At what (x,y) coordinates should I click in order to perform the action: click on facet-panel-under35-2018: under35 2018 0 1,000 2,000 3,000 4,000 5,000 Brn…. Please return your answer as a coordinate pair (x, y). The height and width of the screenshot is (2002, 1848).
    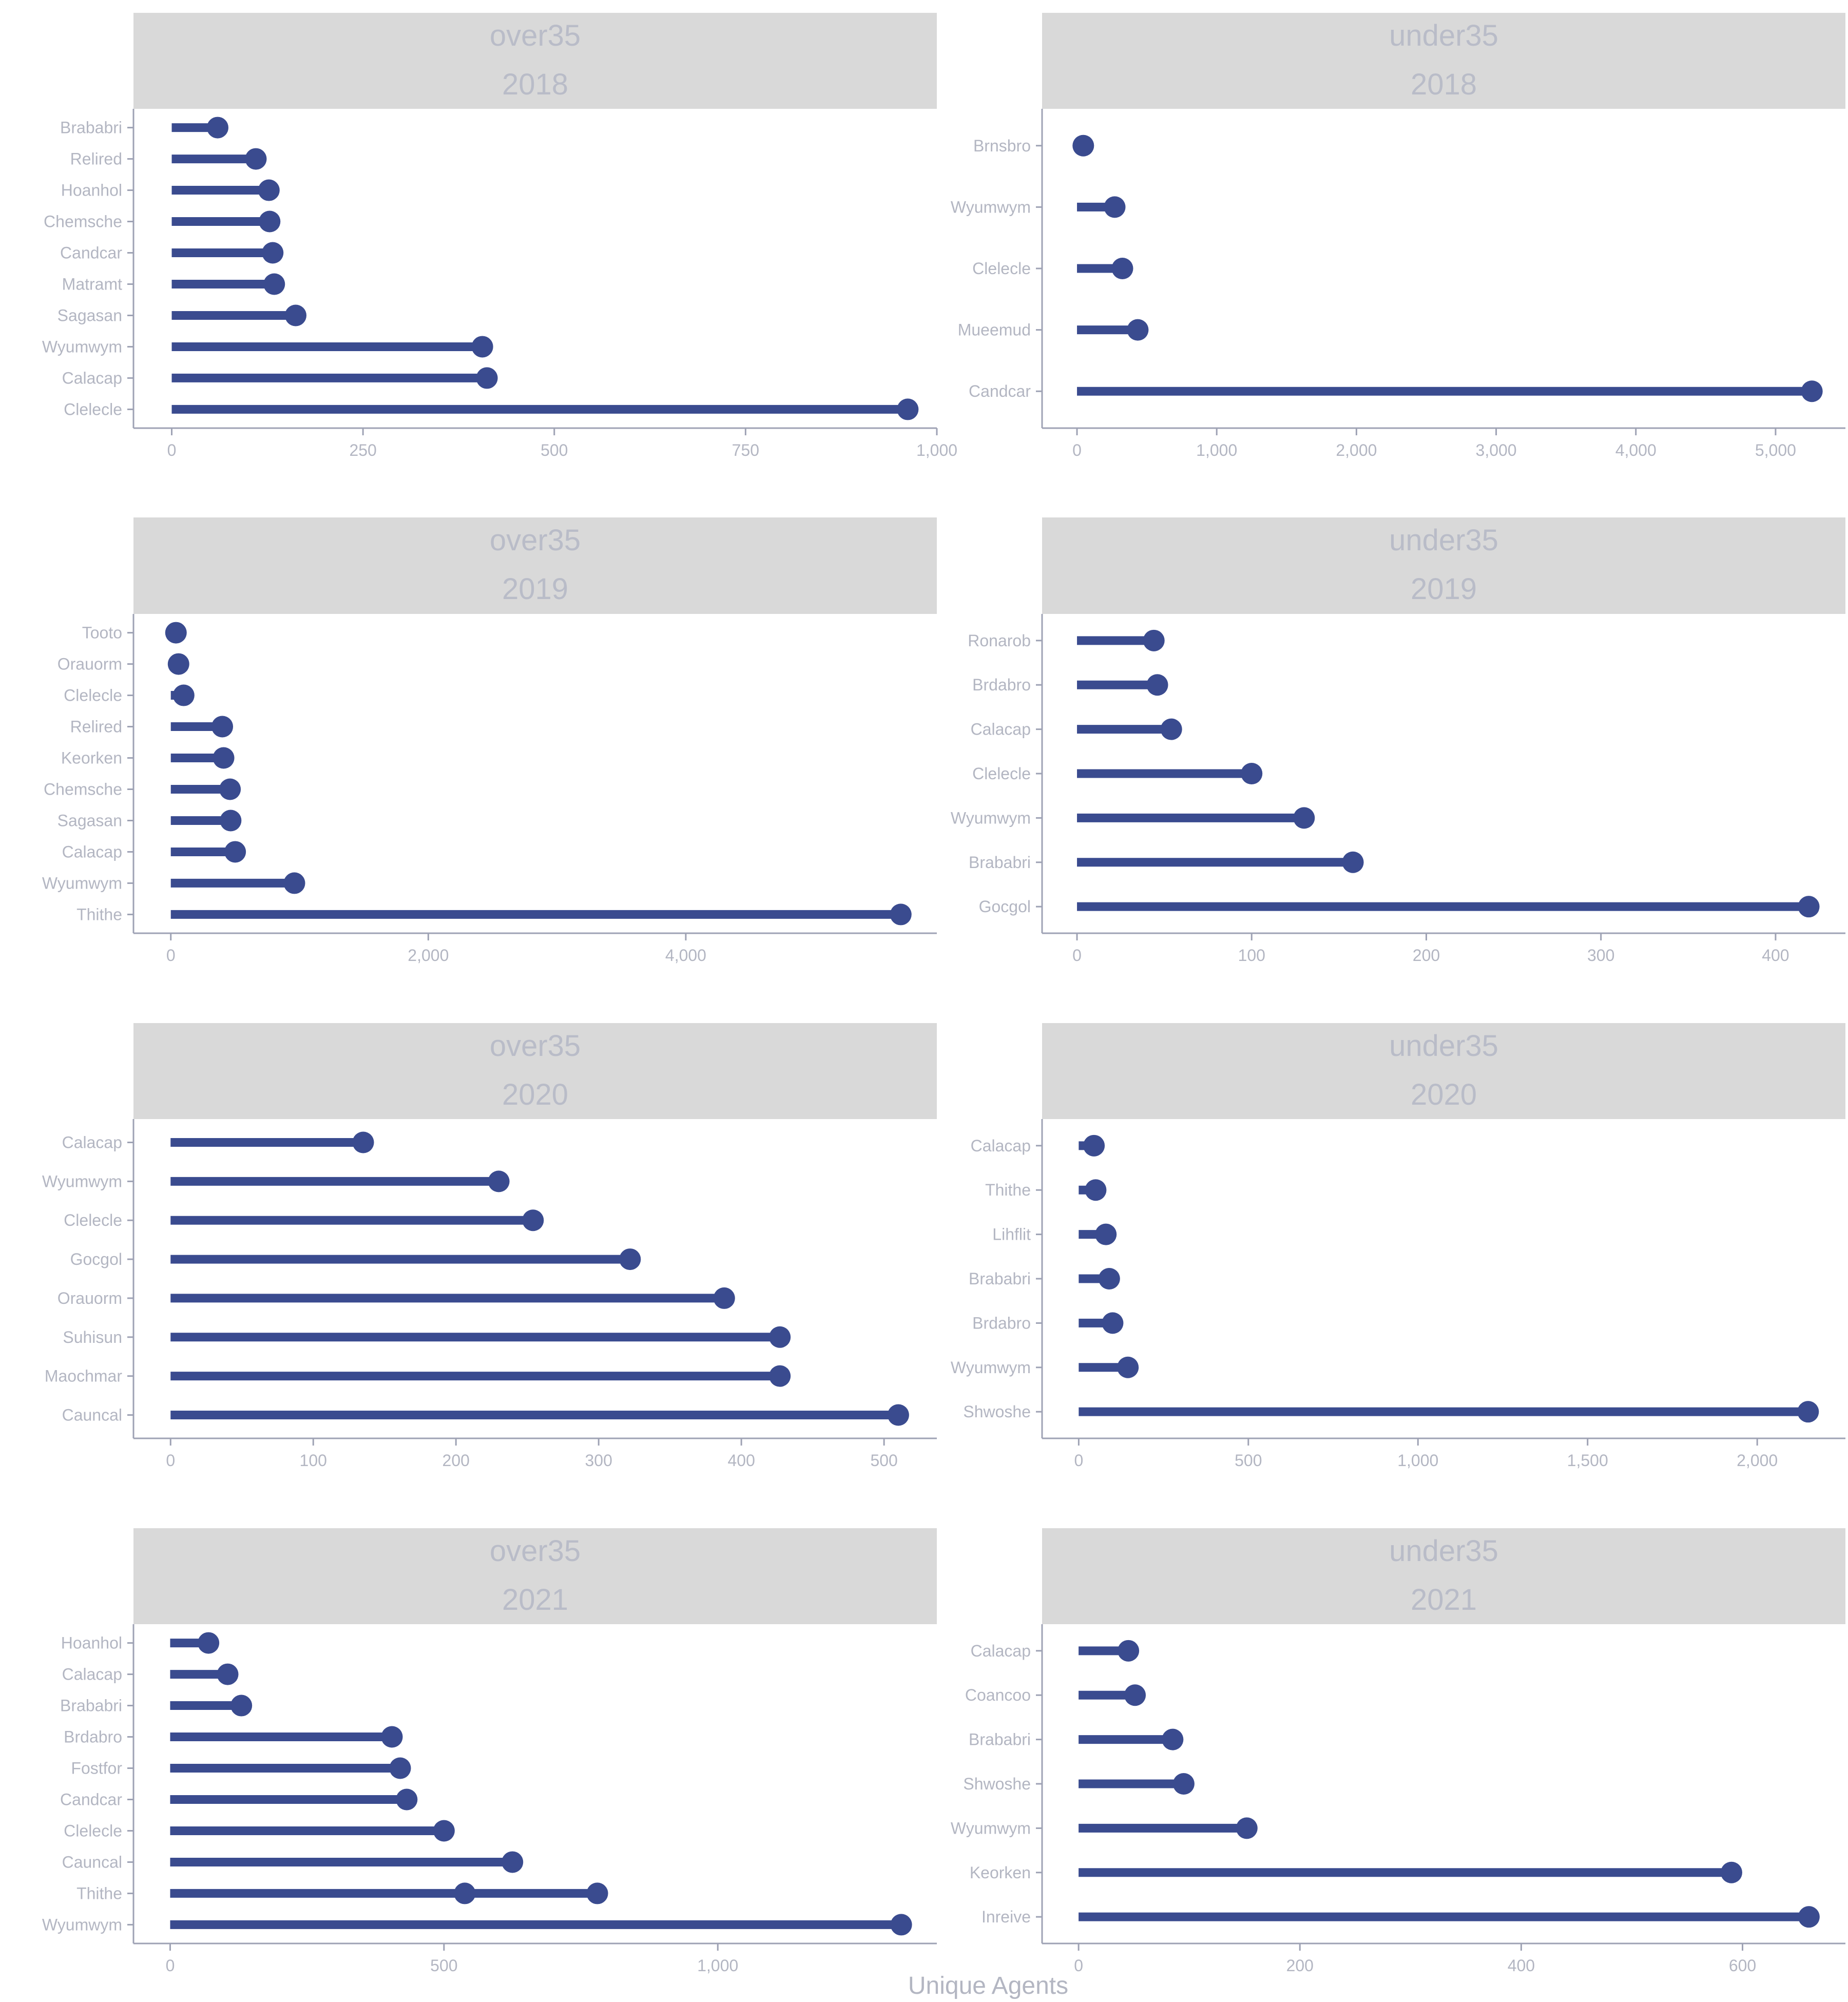
    Looking at the image, I should click on (1398, 236).